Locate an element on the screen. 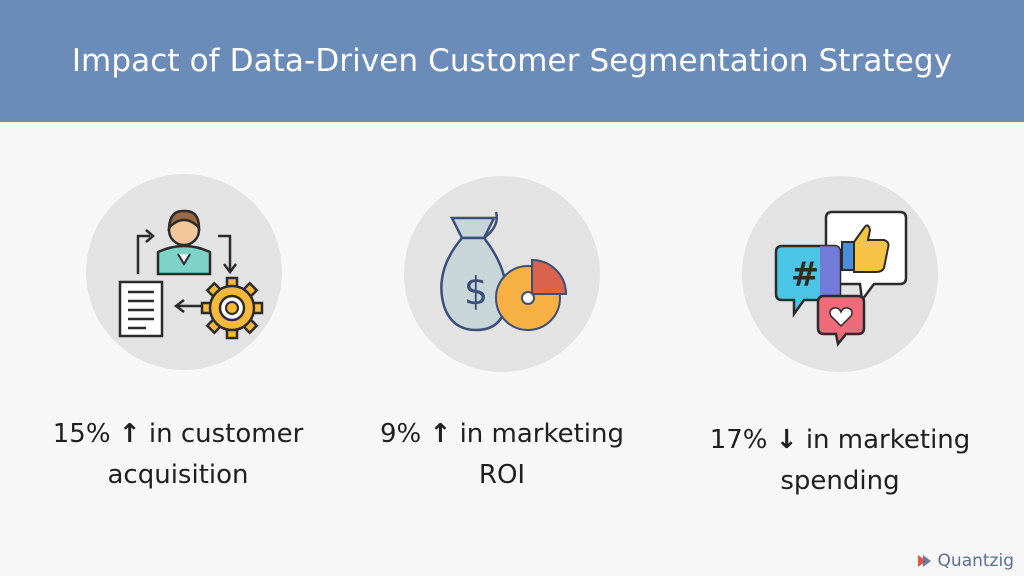 The image size is (1024, 576). stat-value: 17% is located at coordinates (738, 440).